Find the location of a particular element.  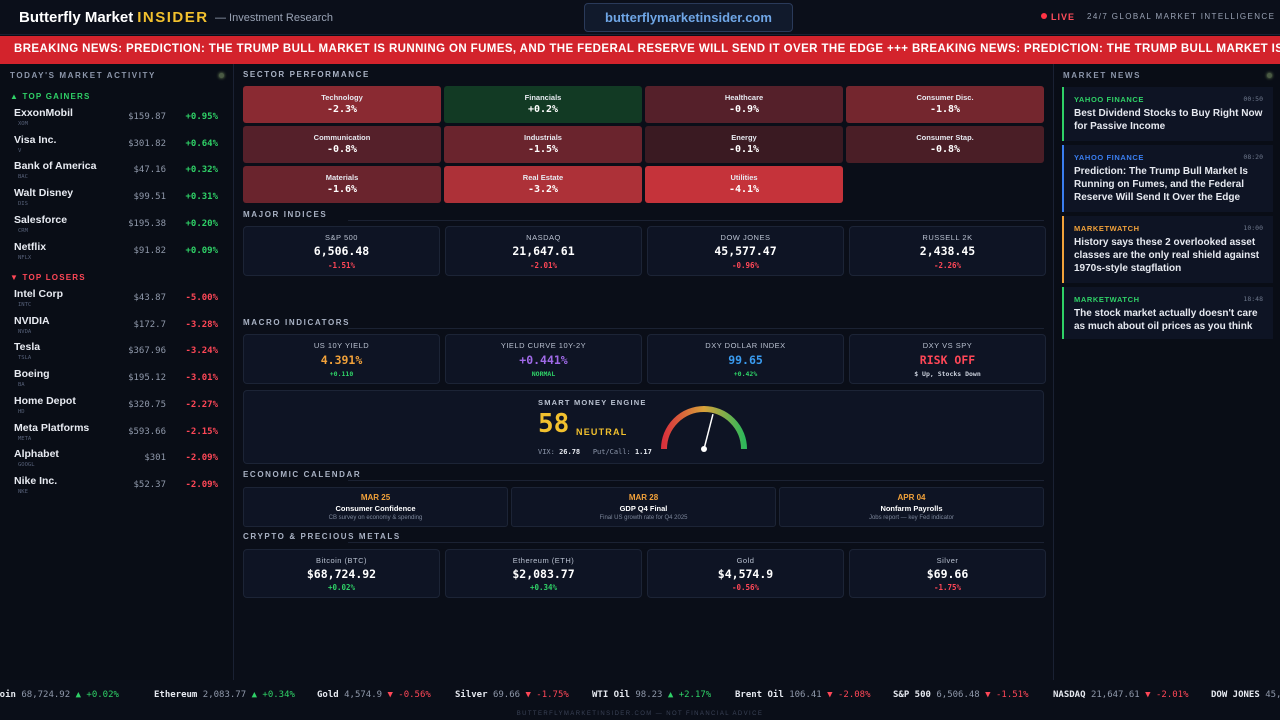

macro-card: DXY DOLLAR INDEX 99.65 +0.42% is located at coordinates (745, 359).